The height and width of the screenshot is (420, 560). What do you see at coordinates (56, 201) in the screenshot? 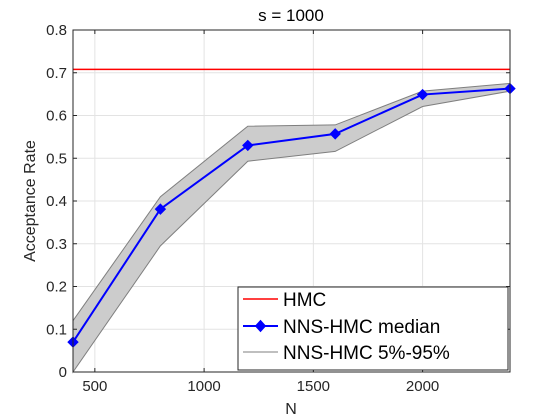
I see `y-tick-label: 0.4` at bounding box center [56, 201].